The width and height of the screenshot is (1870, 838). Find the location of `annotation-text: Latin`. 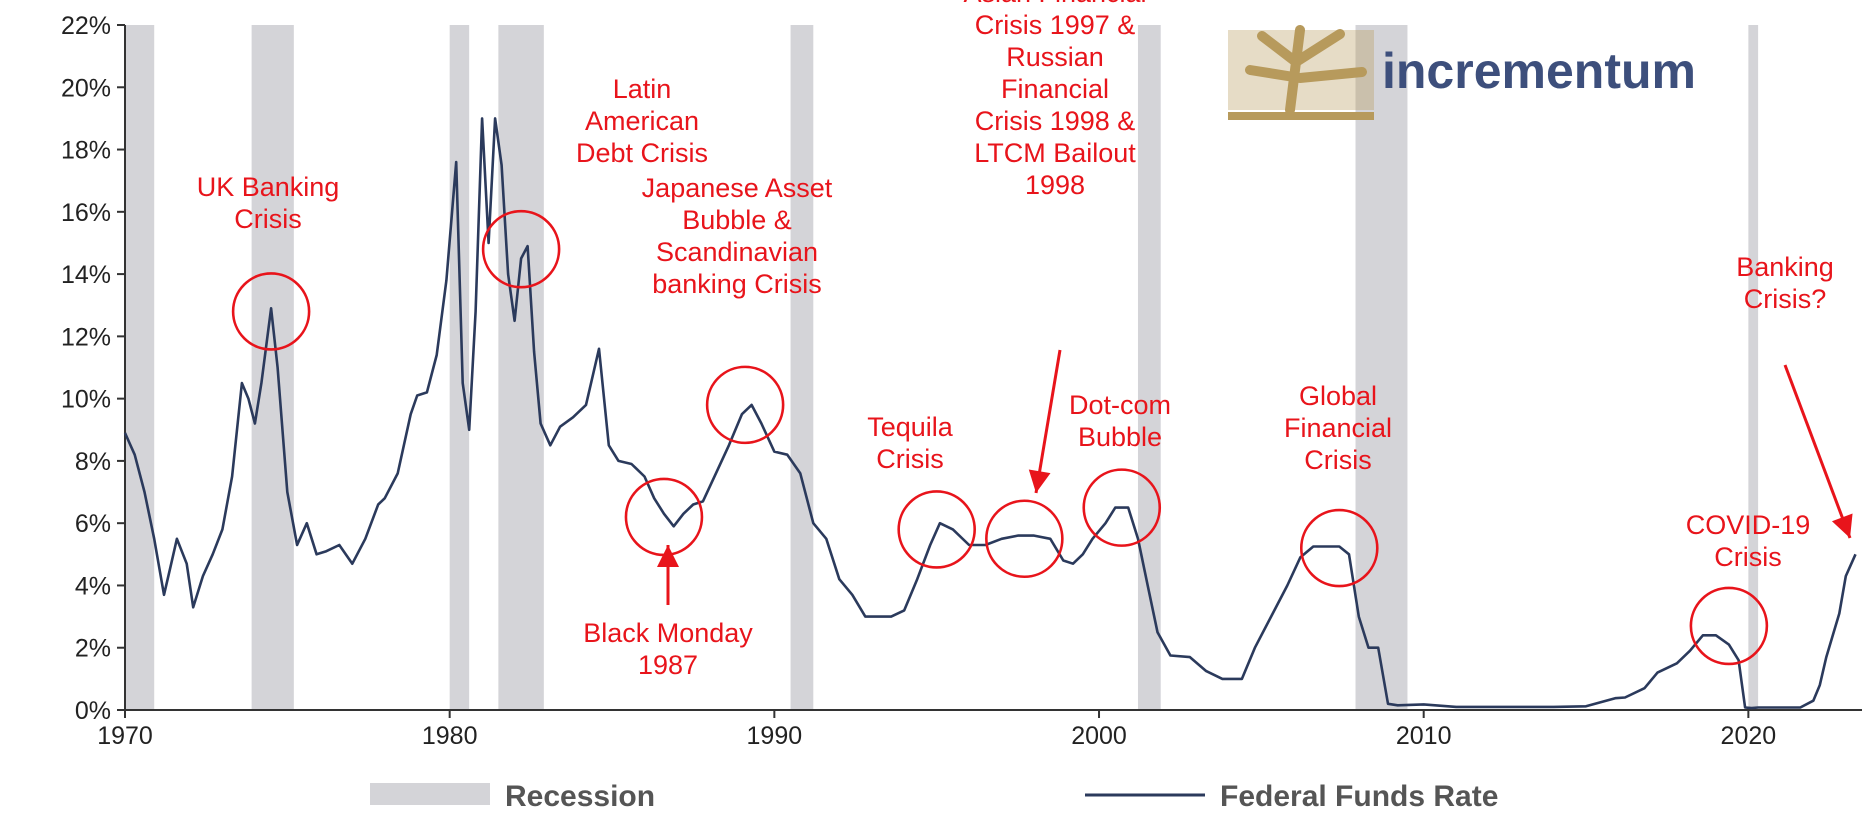

annotation-text: Latin is located at coordinates (642, 89).